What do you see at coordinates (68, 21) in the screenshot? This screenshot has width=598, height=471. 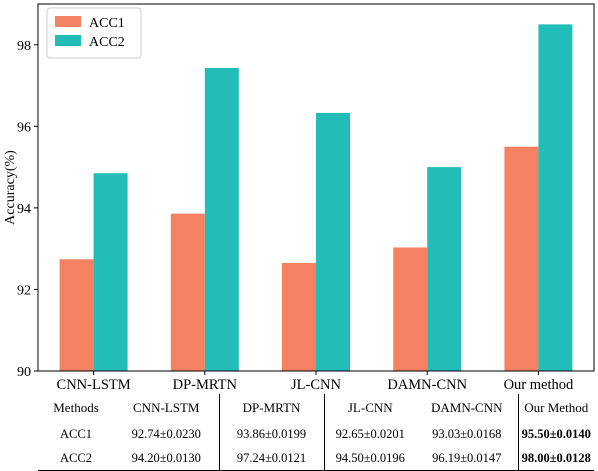 I see `legend-swatch-acc1` at bounding box center [68, 21].